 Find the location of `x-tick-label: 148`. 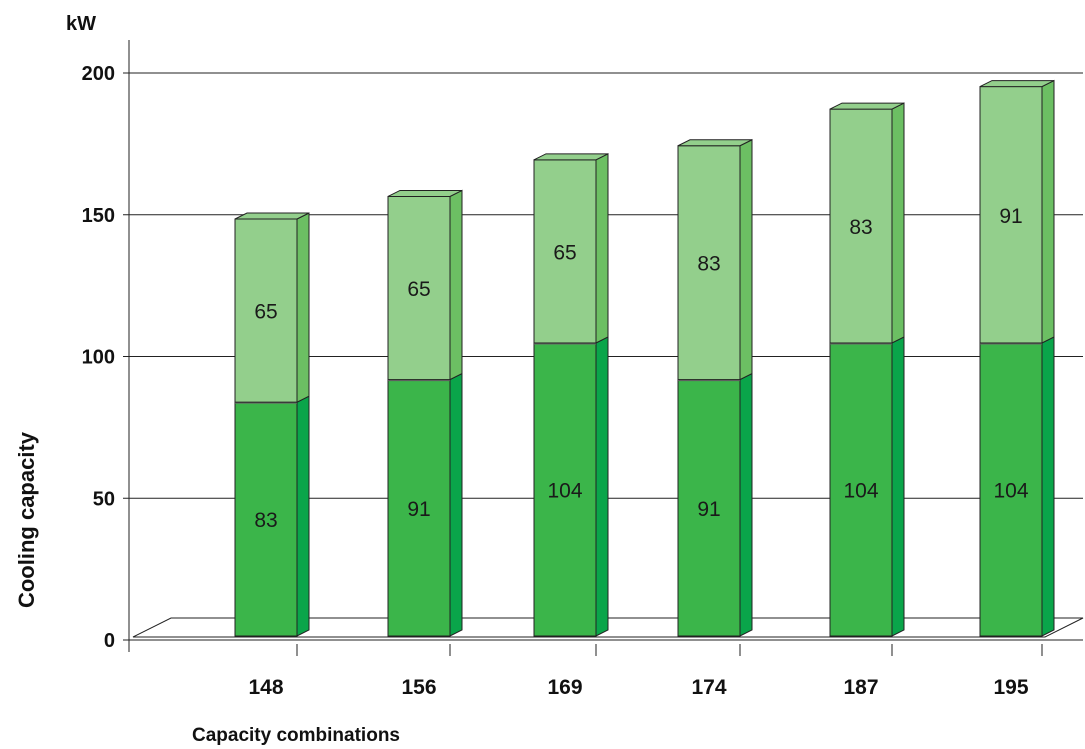

x-tick-label: 148 is located at coordinates (265, 687).